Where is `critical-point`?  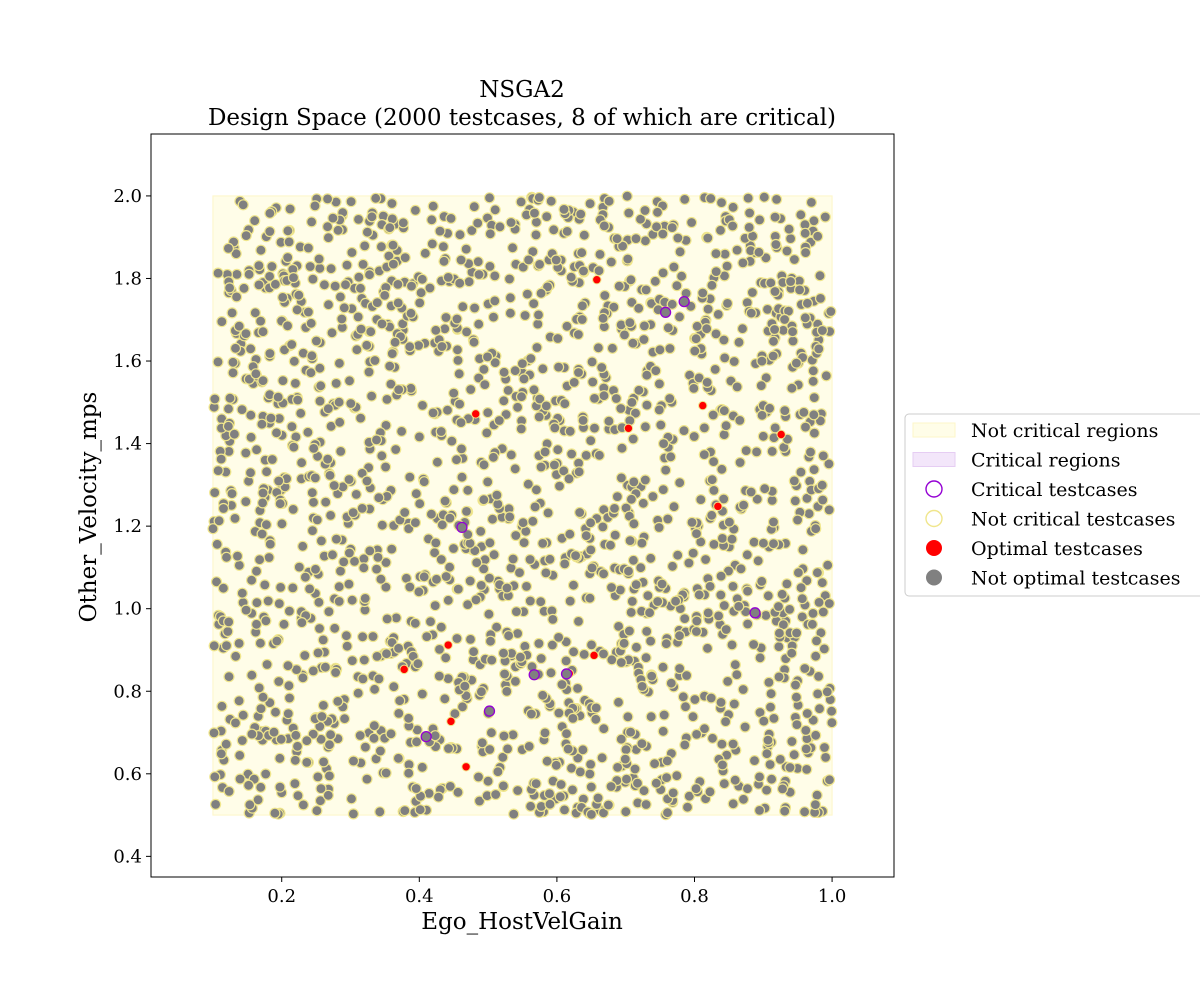 critical-point is located at coordinates (534, 675).